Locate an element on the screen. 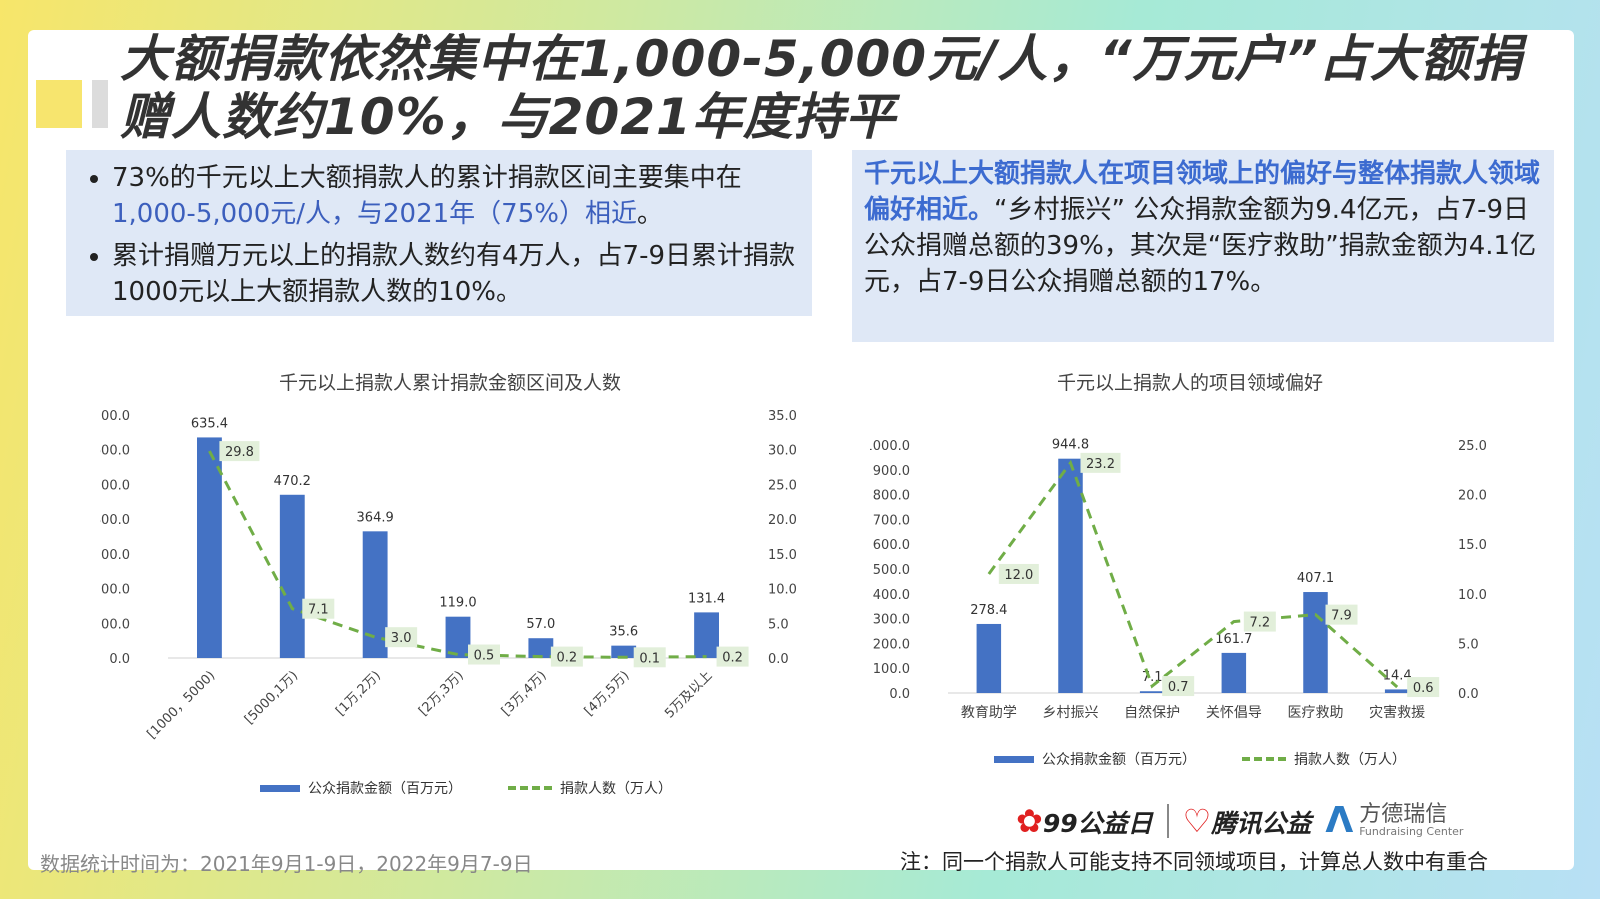 This screenshot has height=899, width=1600. line-value-label: 3.0 is located at coordinates (401, 638).